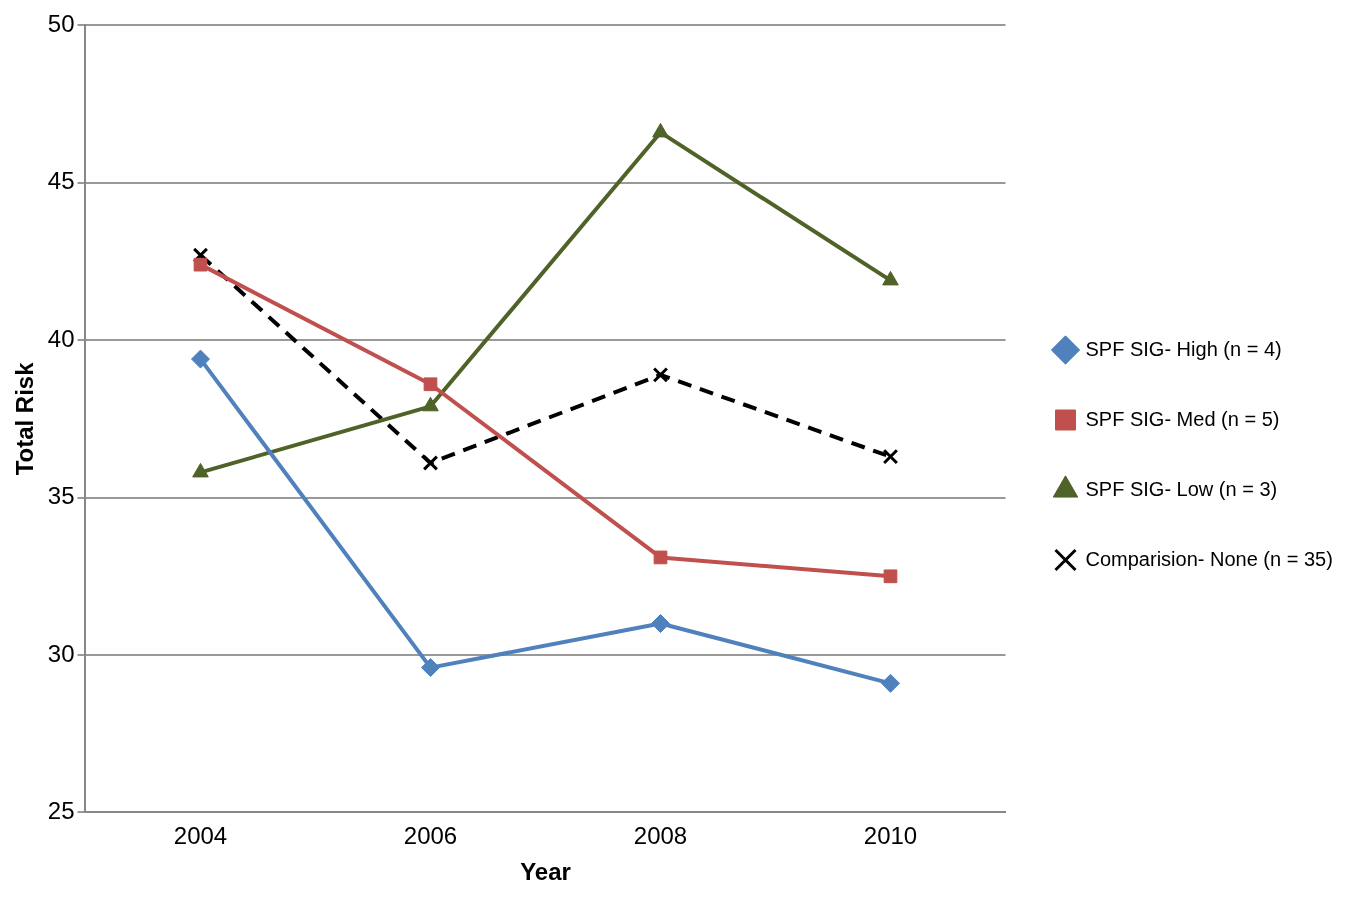 The image size is (1358, 902). What do you see at coordinates (890, 836) in the screenshot?
I see `x-tick-label: 2010` at bounding box center [890, 836].